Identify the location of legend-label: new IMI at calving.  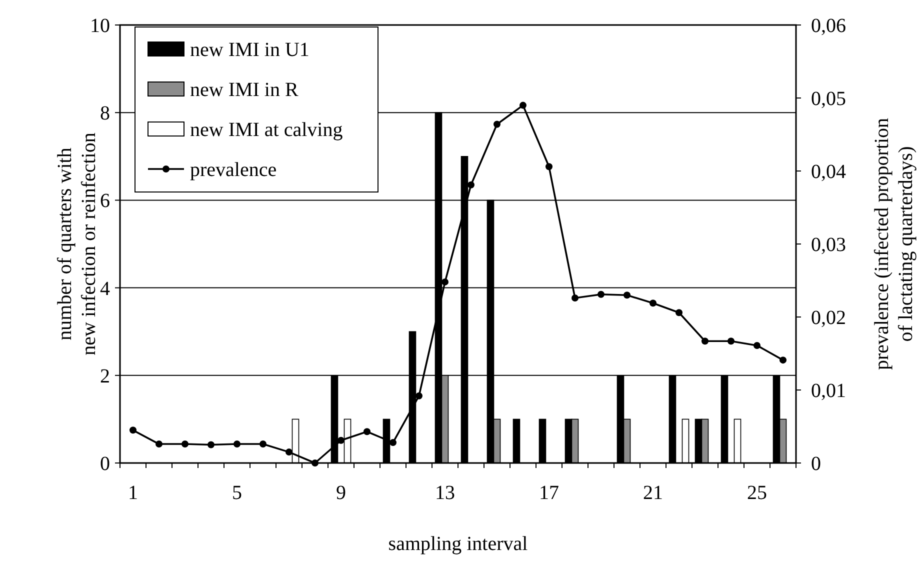
(266, 130).